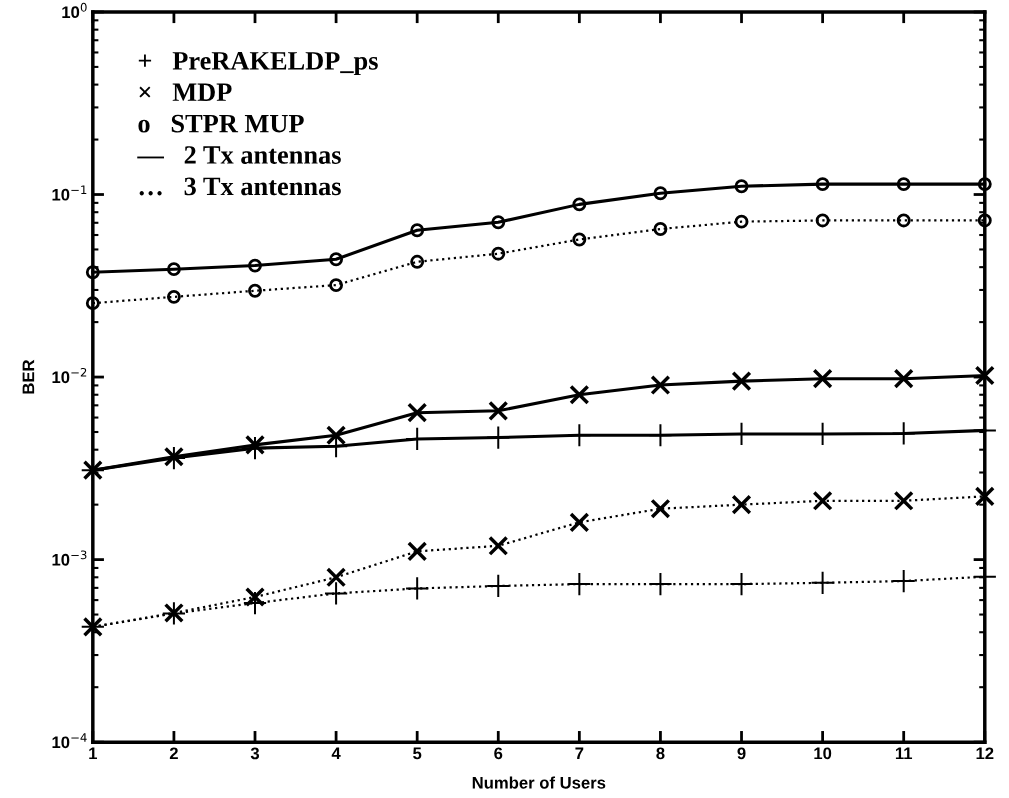  What do you see at coordinates (69, 741) in the screenshot?
I see `y-tick-label: 10$^{−4}$` at bounding box center [69, 741].